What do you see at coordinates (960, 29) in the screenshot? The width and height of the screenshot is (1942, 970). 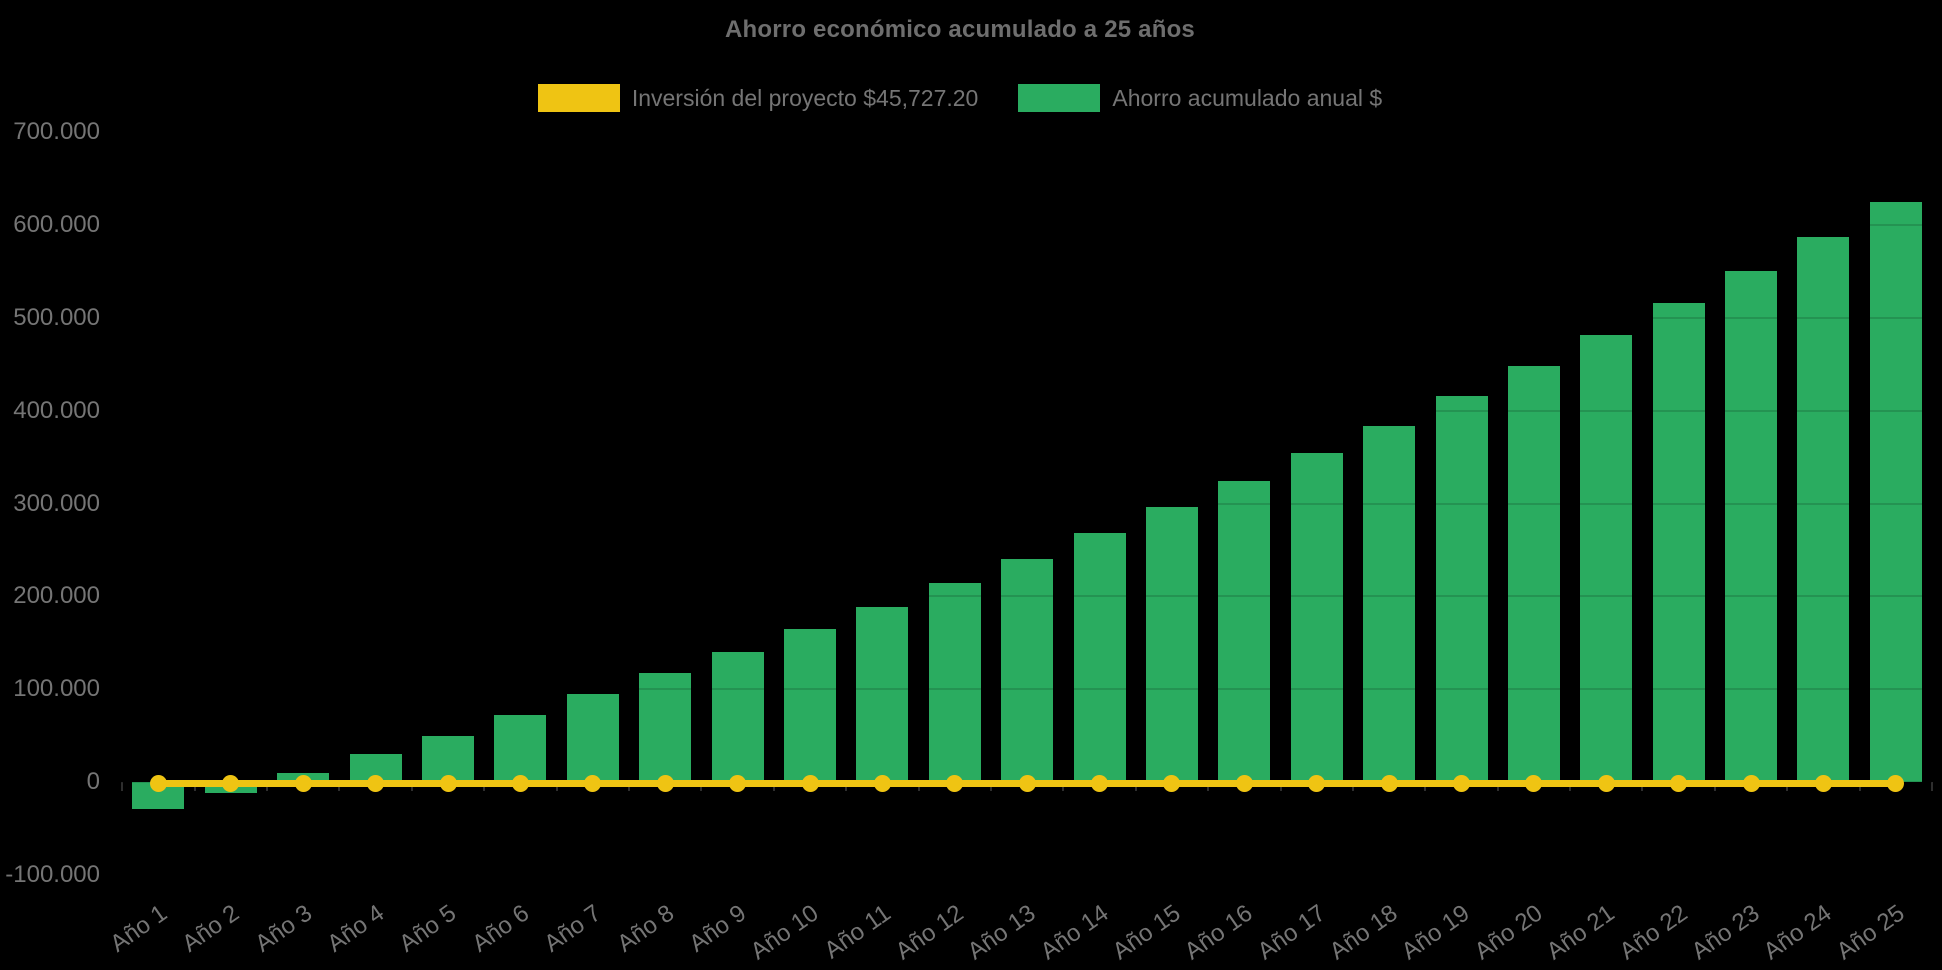 I see `chart-title: Ahorro económico acumulado a 25 años` at bounding box center [960, 29].